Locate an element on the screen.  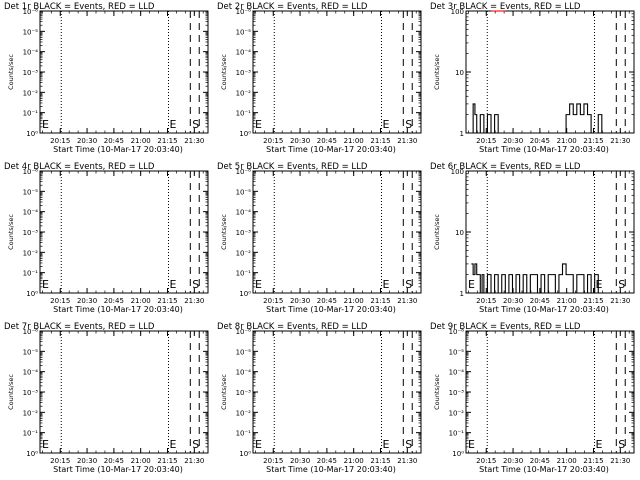
y-tick-label: 10 is located at coordinates (459, 73).